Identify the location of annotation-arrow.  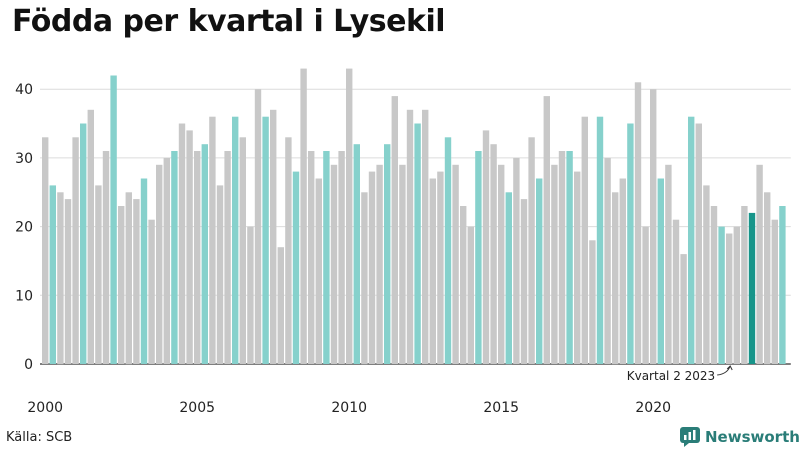
(725, 370).